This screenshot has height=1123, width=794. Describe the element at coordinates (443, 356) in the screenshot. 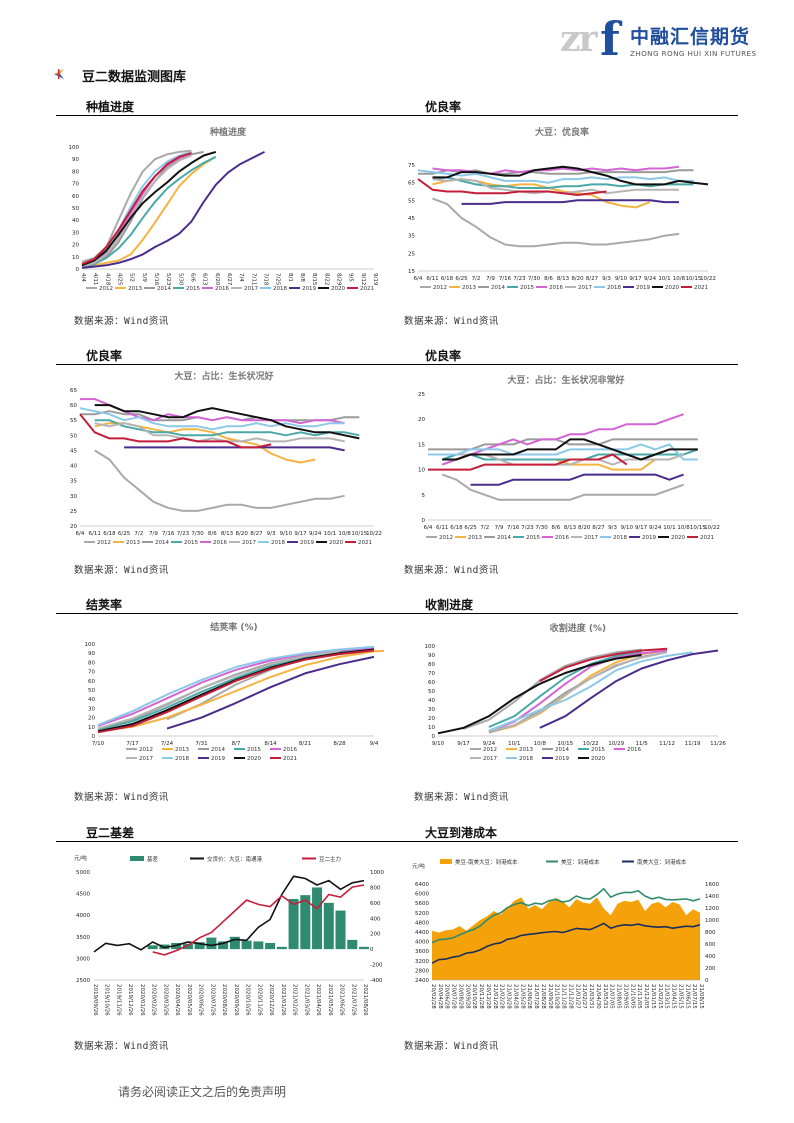

I see `panel-heading-excellent: 优良率` at that location.